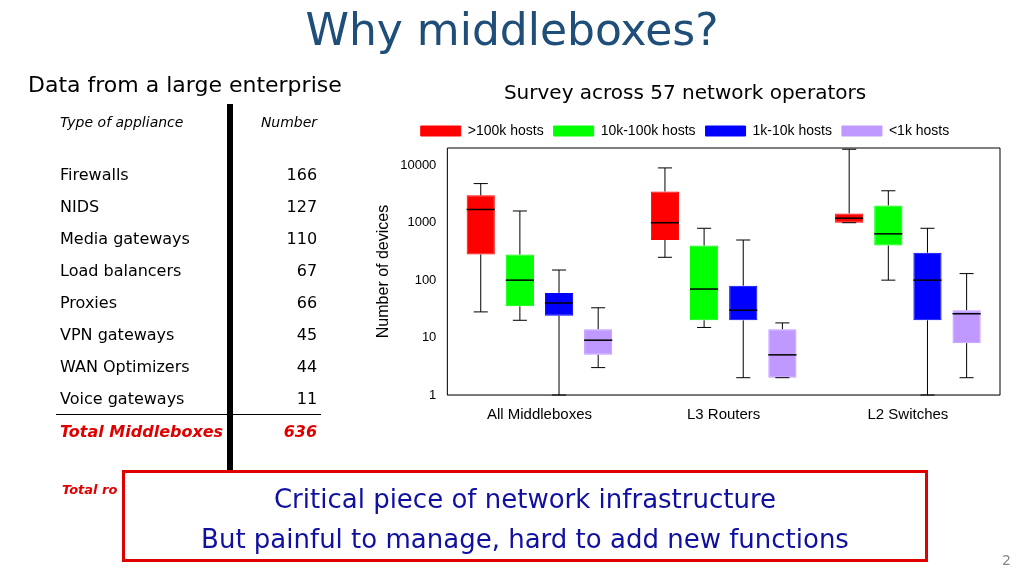 The height and width of the screenshot is (576, 1024). I want to click on data-label: 127, so click(276, 206).